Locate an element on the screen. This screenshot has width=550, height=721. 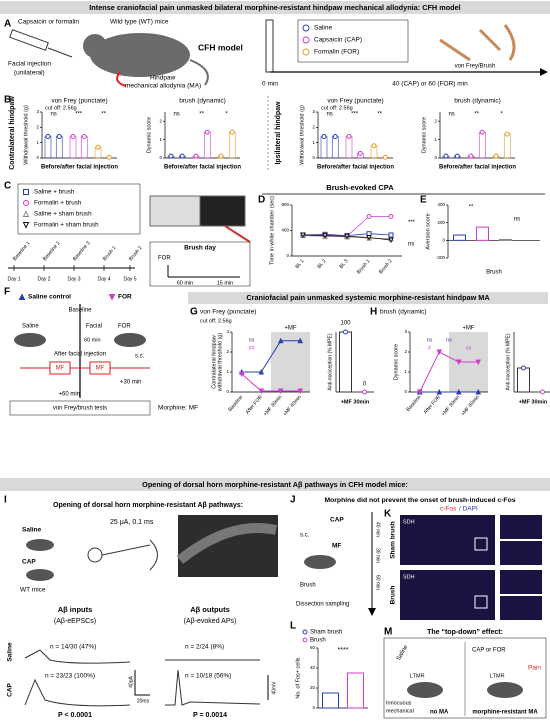
y-tick-label: 800 is located at coordinates (285, 204).